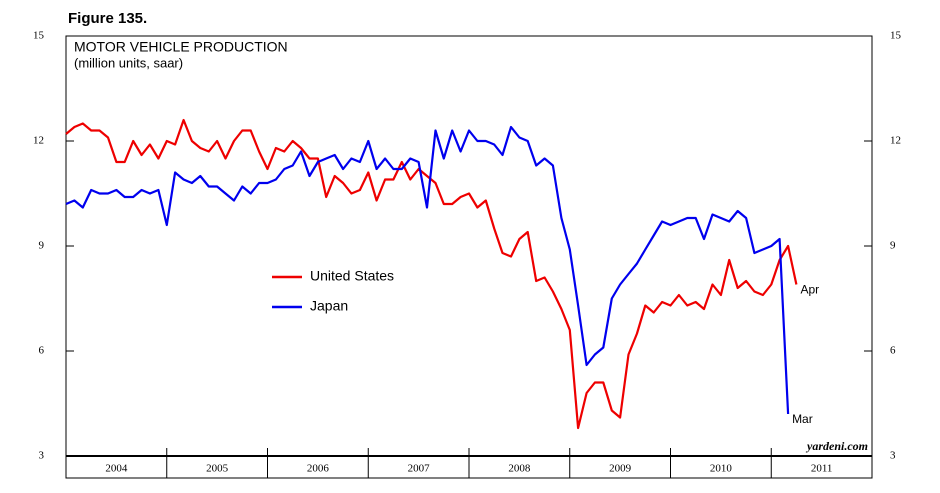  Describe the element at coordinates (893, 351) in the screenshot. I see `y2-tick-label: 6` at that location.